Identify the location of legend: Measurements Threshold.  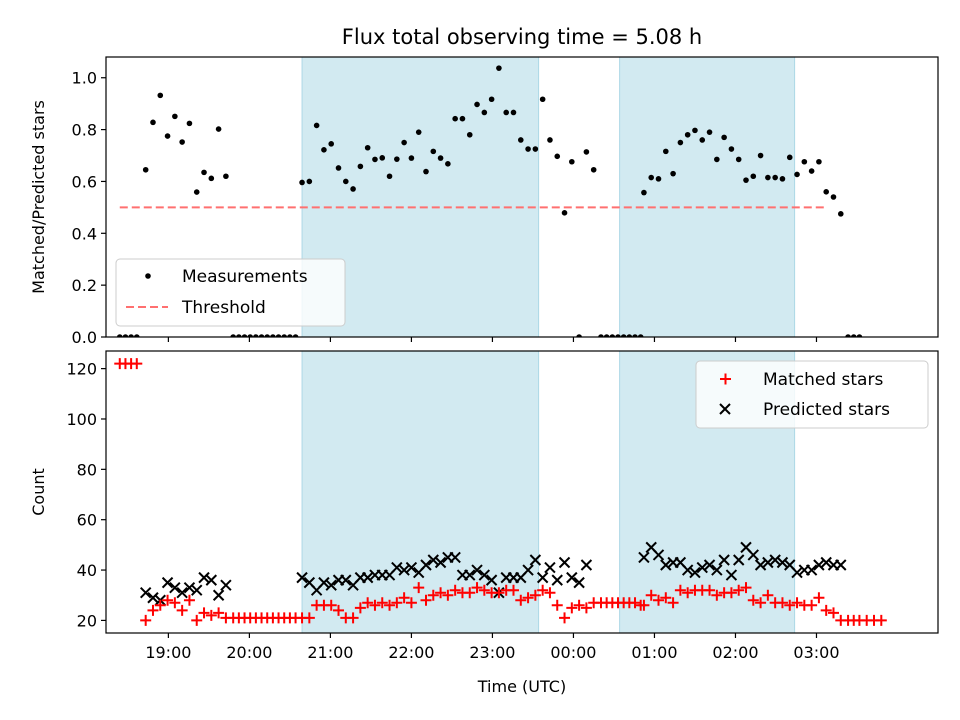
(230, 292).